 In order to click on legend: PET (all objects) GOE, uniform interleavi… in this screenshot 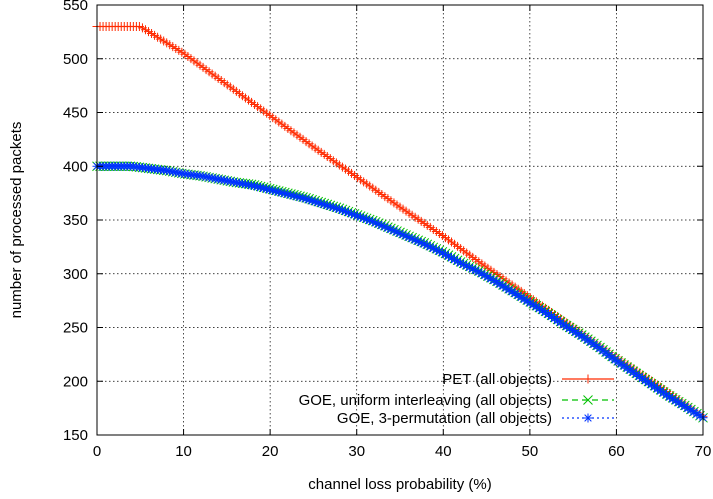, I will do `click(456, 399)`.